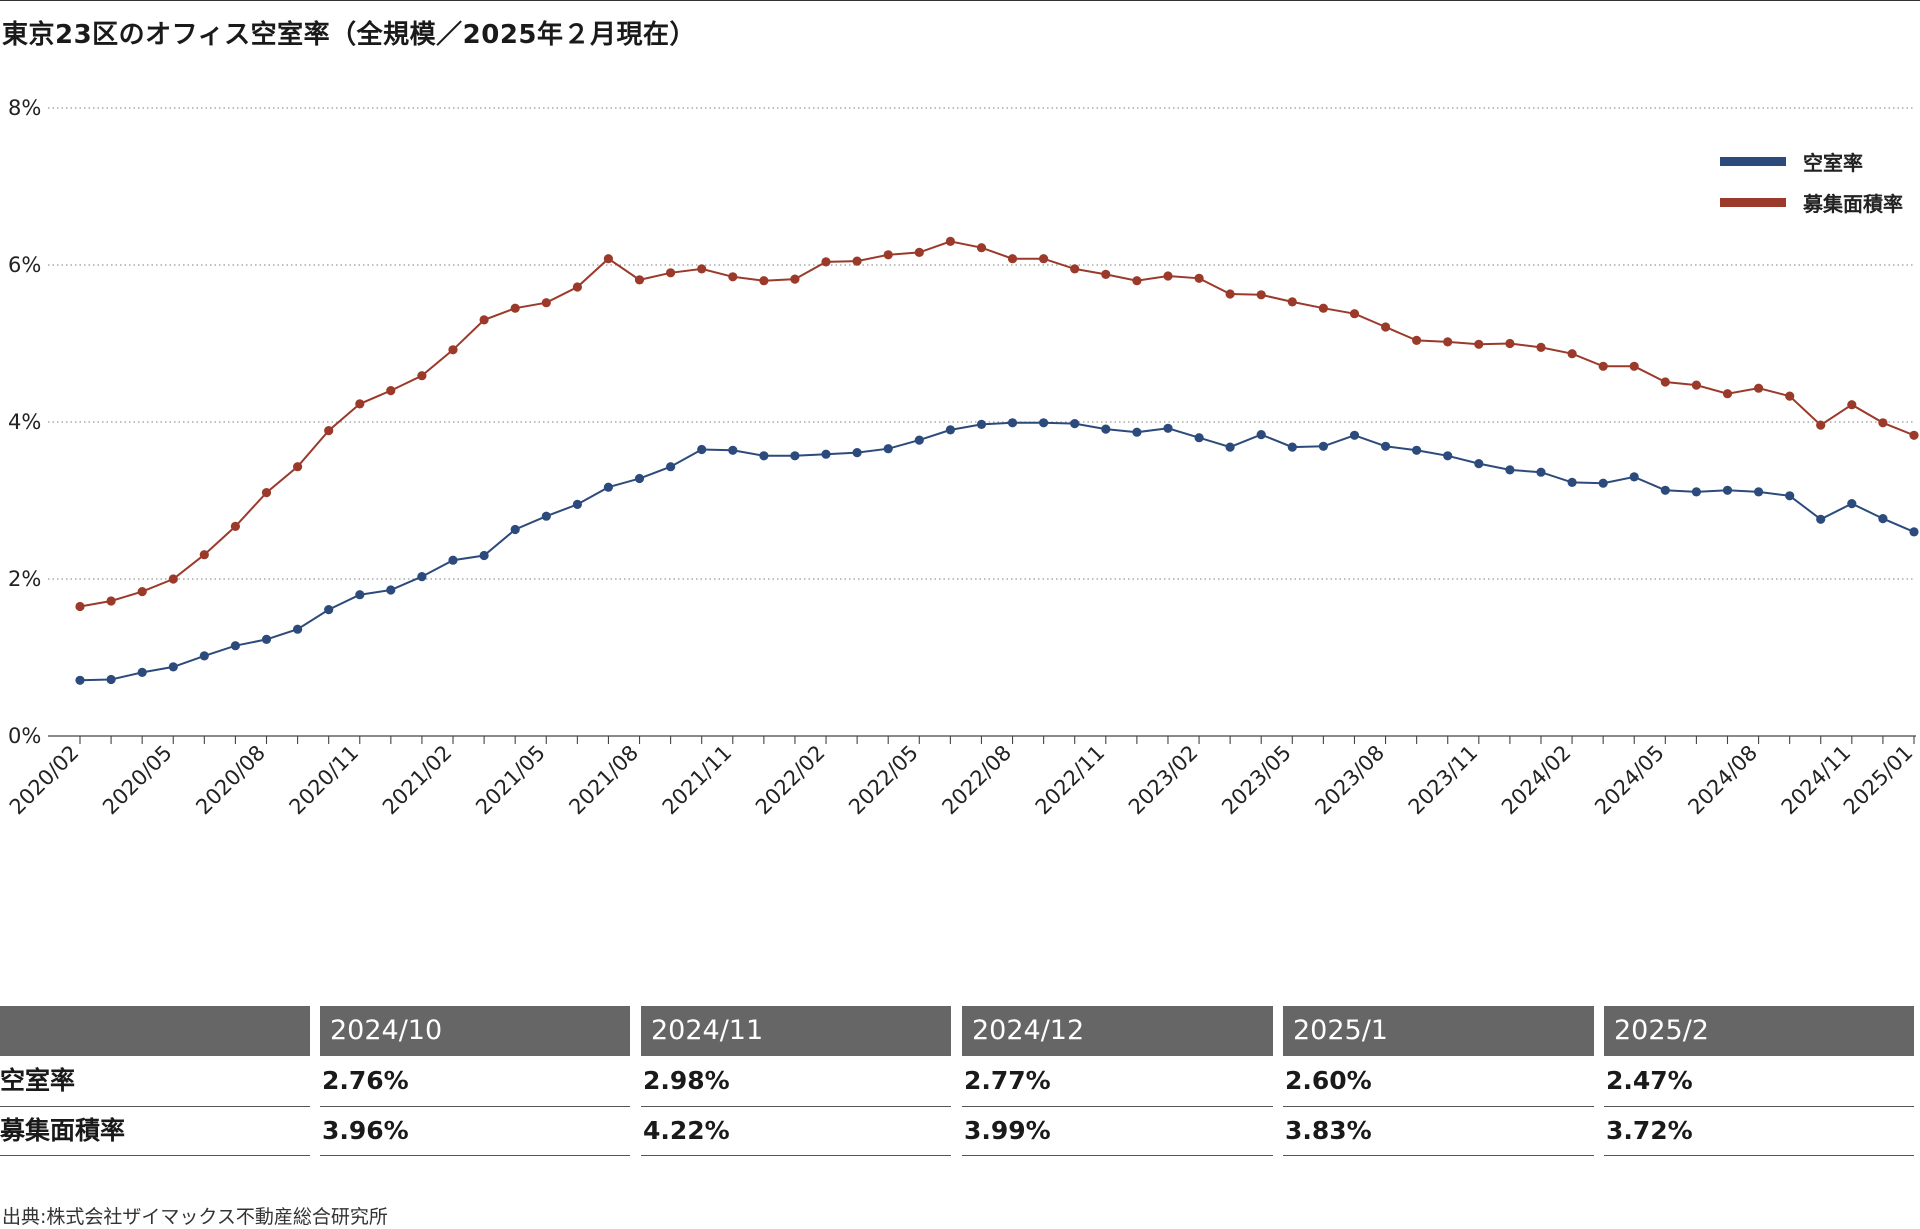  What do you see at coordinates (24, 265) in the screenshot?
I see `y-tick-label: 6%` at bounding box center [24, 265].